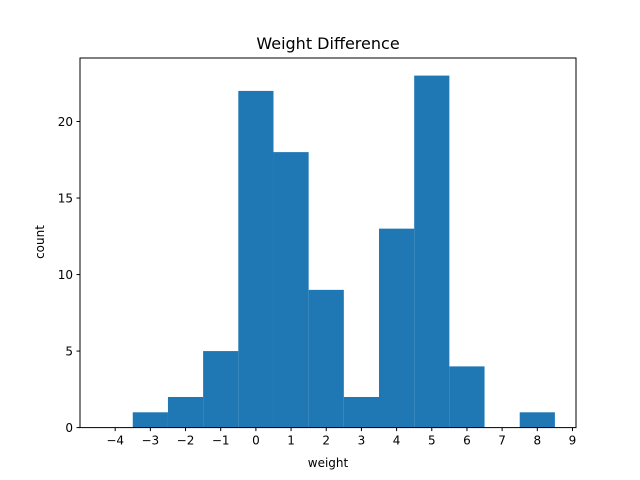 Image resolution: width=640 pixels, height=480 pixels. Describe the element at coordinates (69, 428) in the screenshot. I see `y-tick-label-0: 0` at that location.